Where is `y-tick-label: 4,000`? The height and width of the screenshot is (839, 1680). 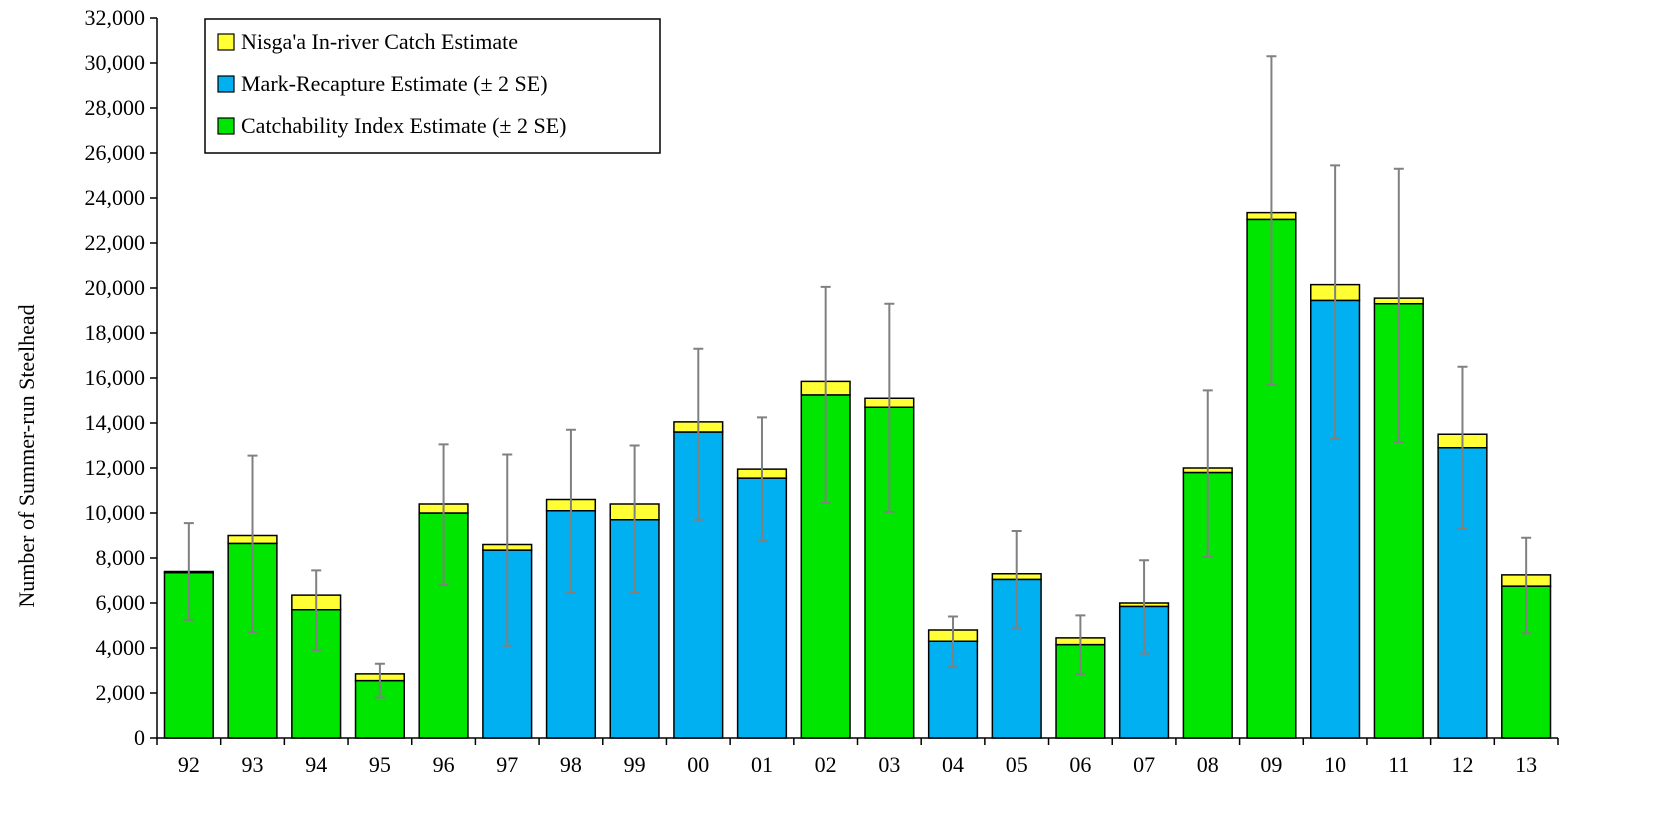
y-tick-label: 4,000 is located at coordinates (121, 647).